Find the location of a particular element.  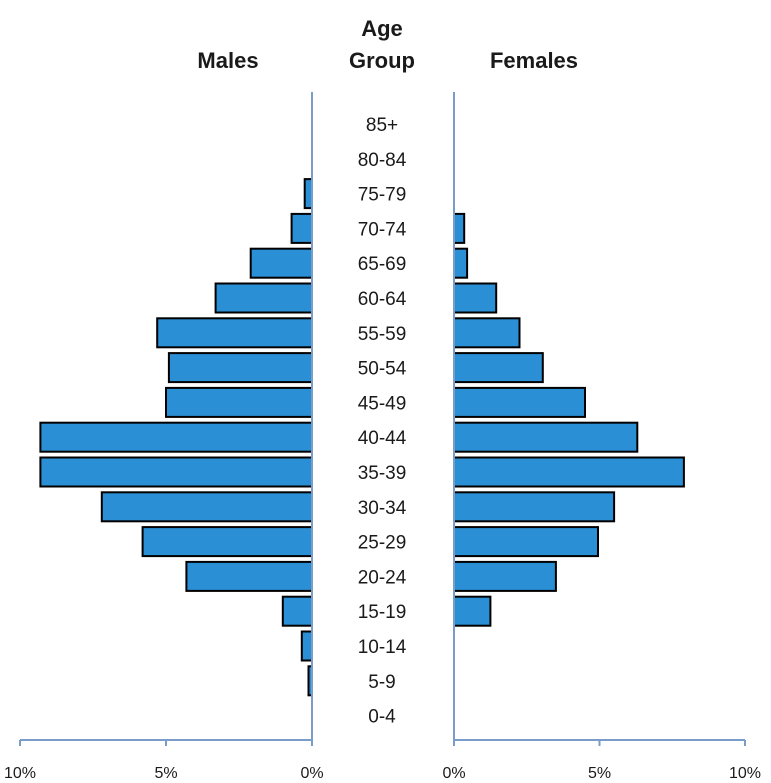

x-tick-label-right-0: 0% is located at coordinates (453, 773).